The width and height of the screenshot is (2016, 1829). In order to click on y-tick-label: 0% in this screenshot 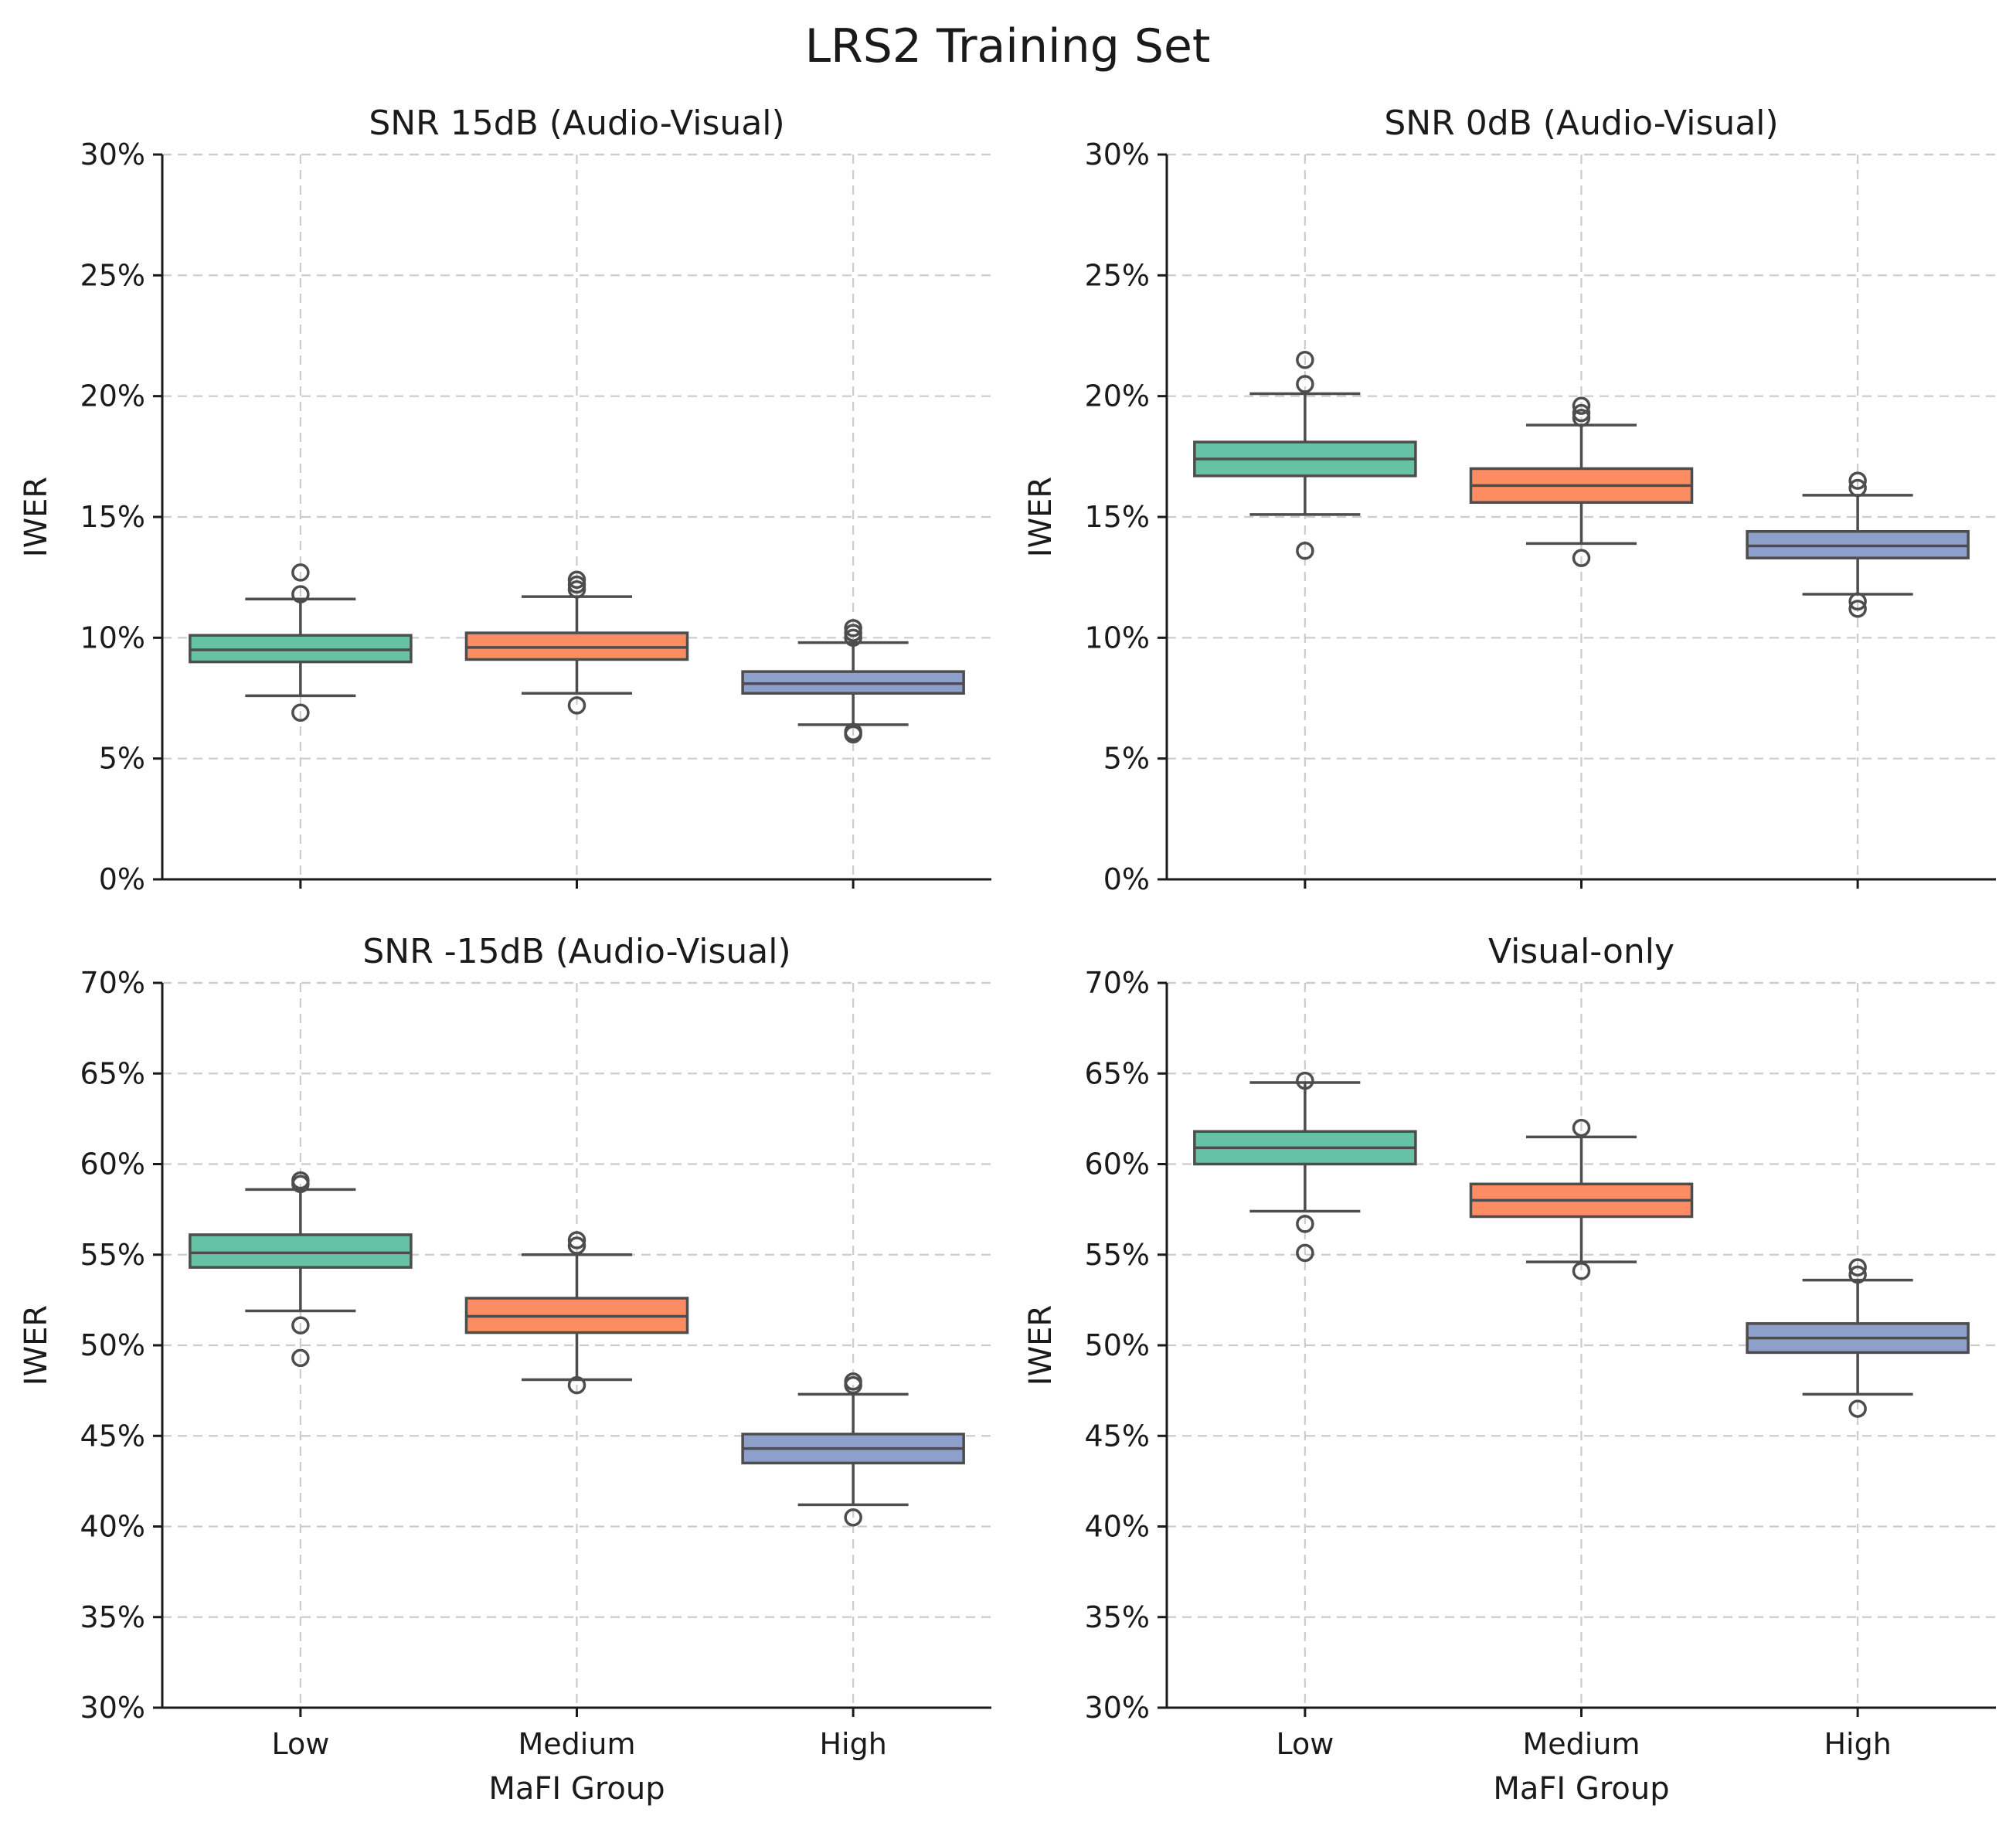, I will do `click(122, 879)`.